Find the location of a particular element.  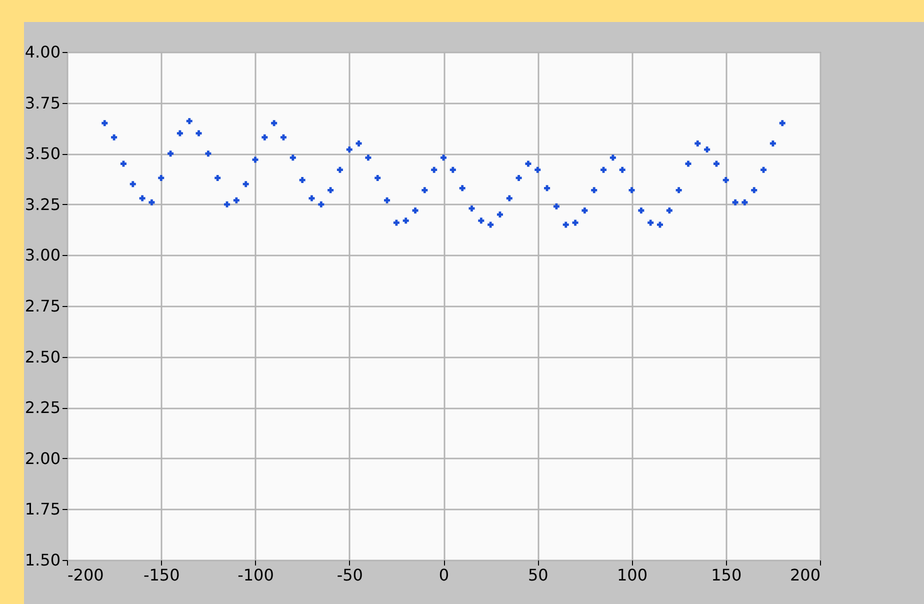

y-tick-label: 2.75 is located at coordinates (42, 306).